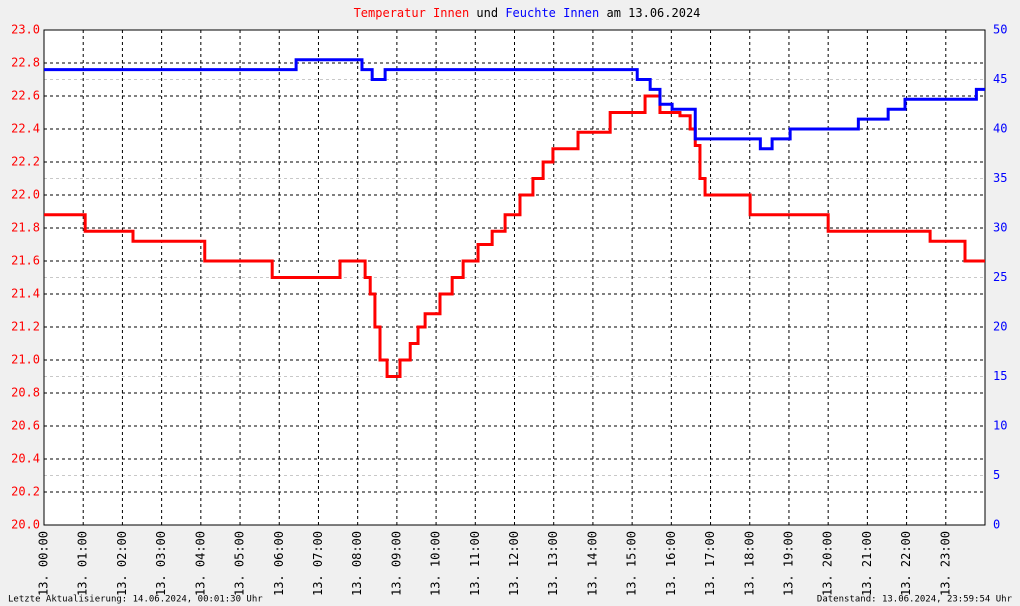 The image size is (1020, 606). What do you see at coordinates (632, 563) in the screenshot?
I see `x-tick-label: 13. 15:00` at bounding box center [632, 563].